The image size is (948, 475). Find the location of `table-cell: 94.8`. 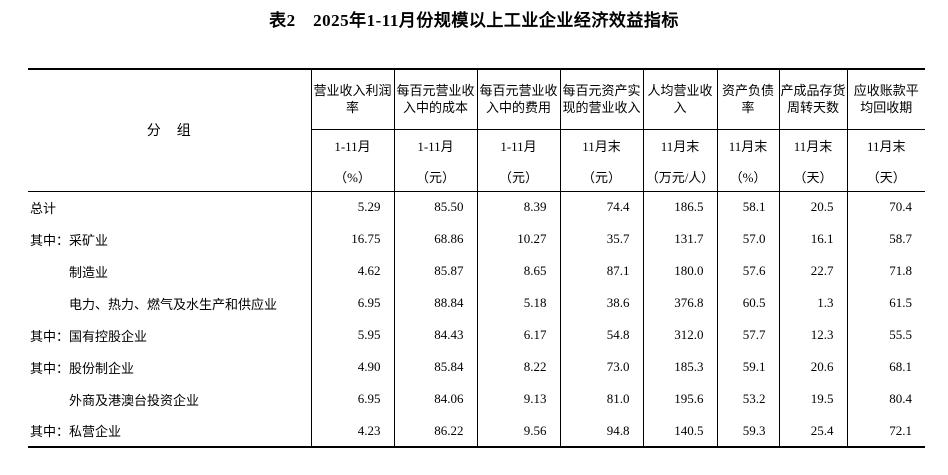

table-cell: 94.8 is located at coordinates (601, 431).